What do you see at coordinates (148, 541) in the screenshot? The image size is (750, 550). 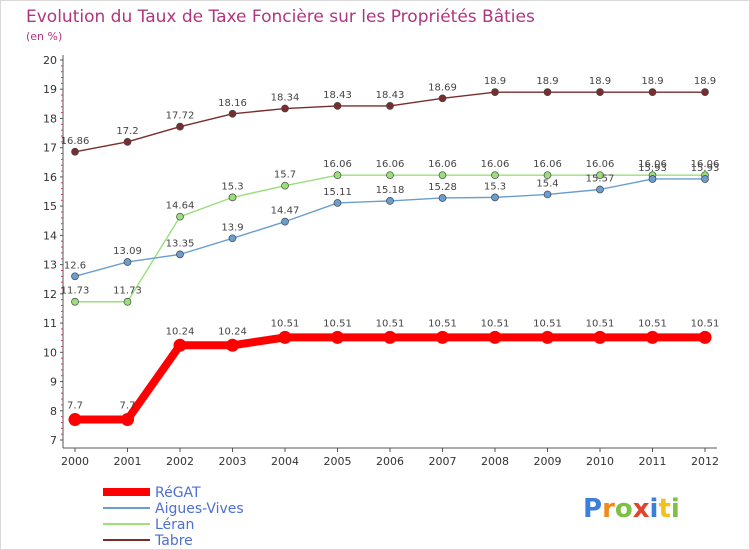 I see `legend-item: Tabre` at bounding box center [148, 541].